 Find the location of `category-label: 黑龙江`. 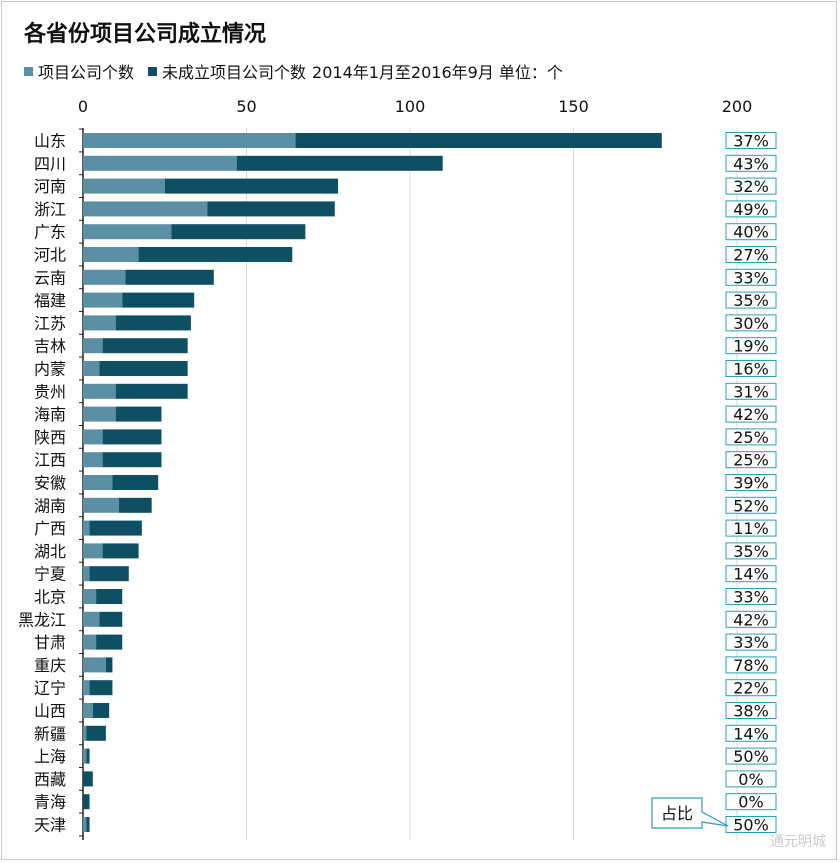

category-label: 黑龙江 is located at coordinates (42, 619).